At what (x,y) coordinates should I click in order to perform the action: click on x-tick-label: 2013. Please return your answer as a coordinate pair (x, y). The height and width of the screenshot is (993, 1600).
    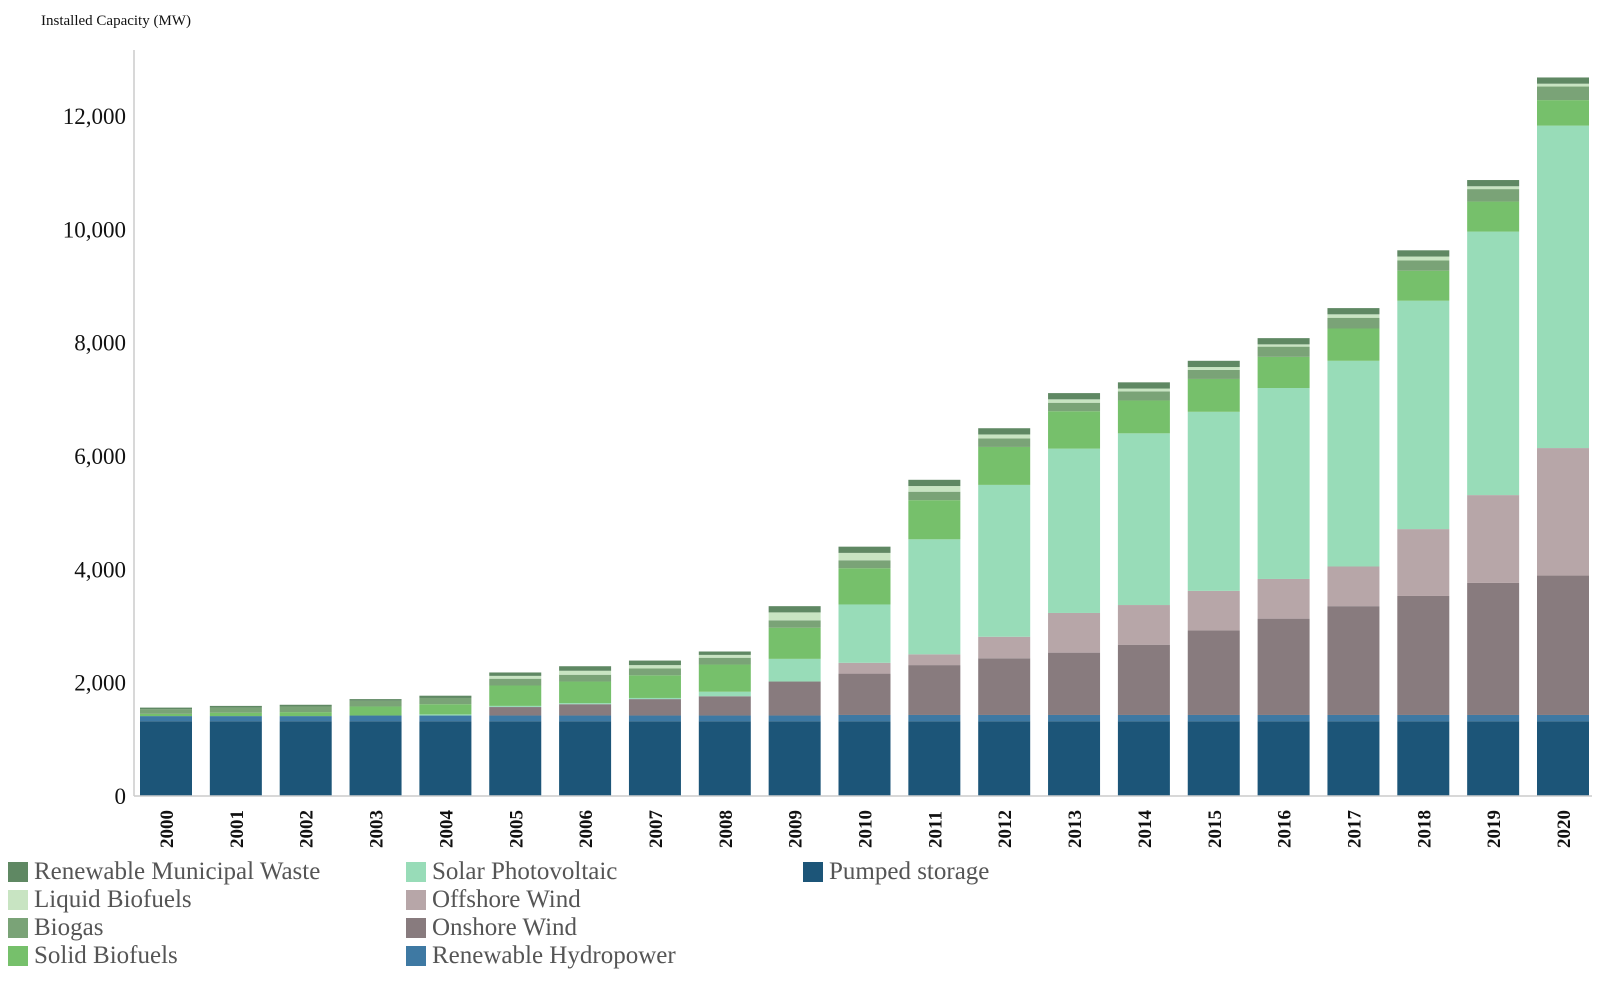
    Looking at the image, I should click on (1075, 829).